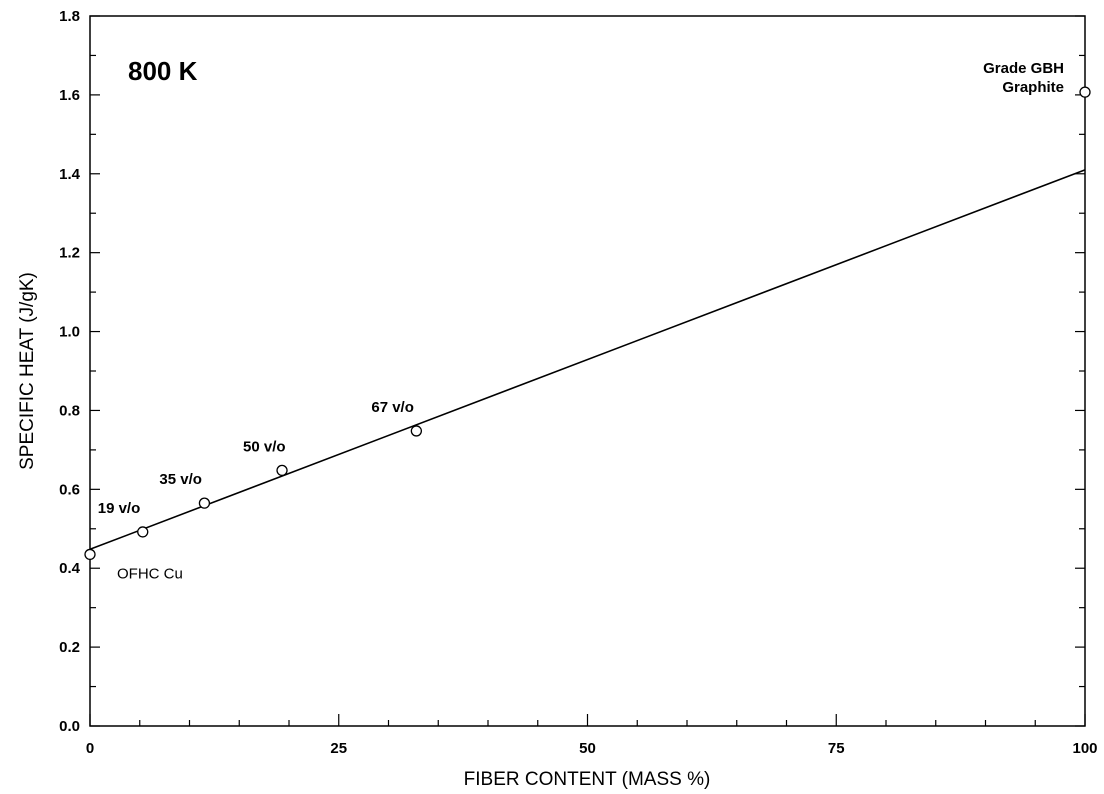 The height and width of the screenshot is (794, 1104). I want to click on point-label: Grade GBH Graphite, so click(1023, 78).